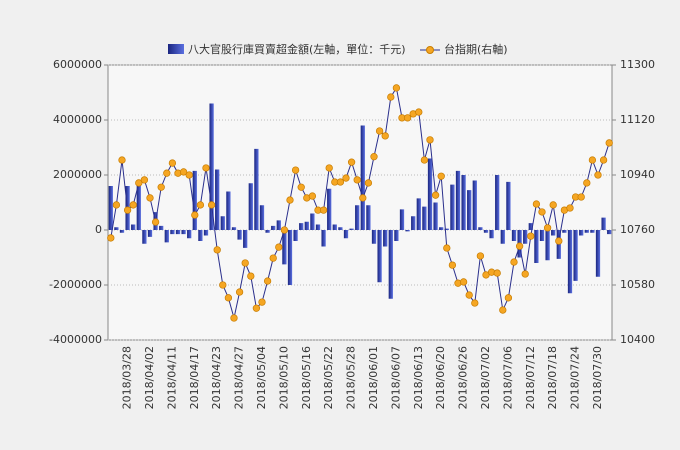 This screenshot has width=680, height=450. What do you see at coordinates (373, 377) in the screenshot?
I see `x-tick-label: 2018/06/01` at bounding box center [373, 377].